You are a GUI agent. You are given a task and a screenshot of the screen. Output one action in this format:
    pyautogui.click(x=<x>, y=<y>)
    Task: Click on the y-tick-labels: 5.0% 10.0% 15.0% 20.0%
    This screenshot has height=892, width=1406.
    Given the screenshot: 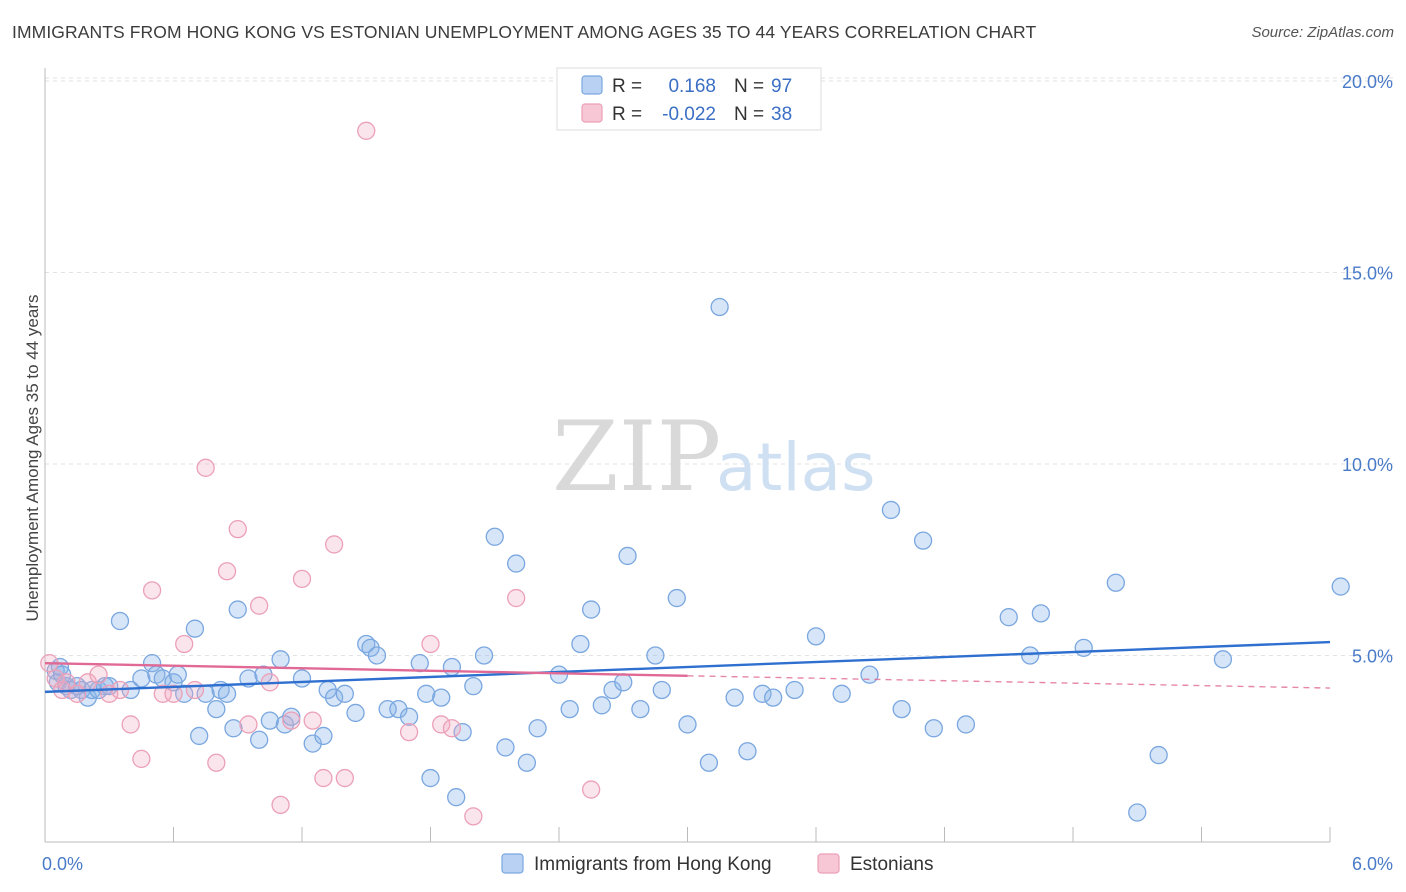 What is the action you would take?
    pyautogui.click(x=1367, y=369)
    